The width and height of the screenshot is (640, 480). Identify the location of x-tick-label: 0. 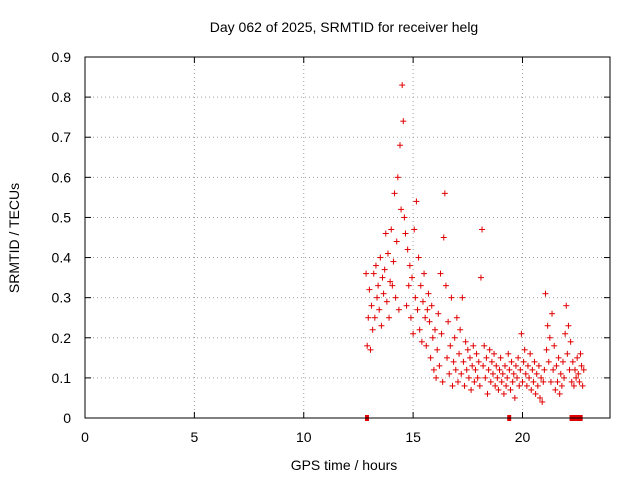
(85, 437).